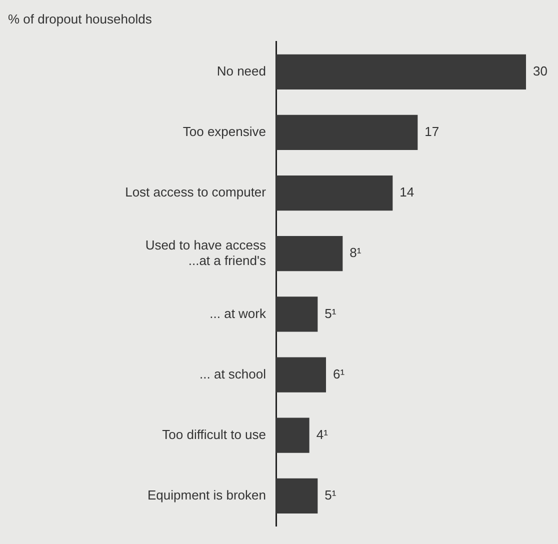 Image resolution: width=558 pixels, height=544 pixels. What do you see at coordinates (224, 132) in the screenshot?
I see `y-tick-label: Too expensive` at bounding box center [224, 132].